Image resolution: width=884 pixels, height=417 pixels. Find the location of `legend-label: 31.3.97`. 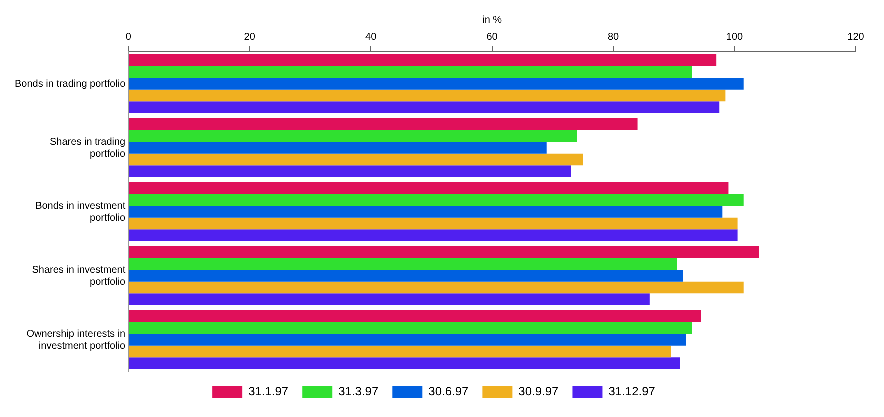

legend-label: 31.3.97 is located at coordinates (358, 391).